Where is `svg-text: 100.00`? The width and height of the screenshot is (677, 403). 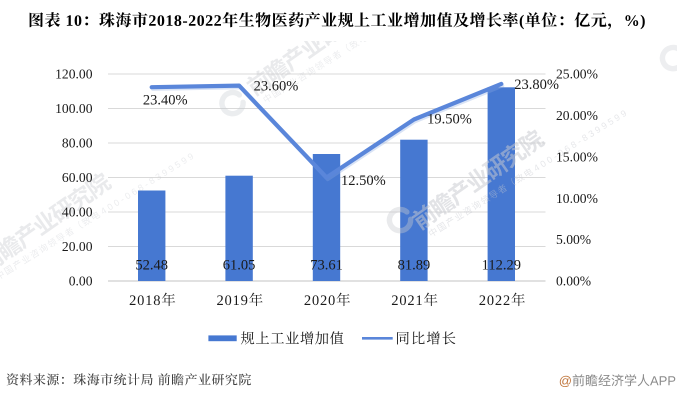 svg-text: 100.00 is located at coordinates (74, 108).